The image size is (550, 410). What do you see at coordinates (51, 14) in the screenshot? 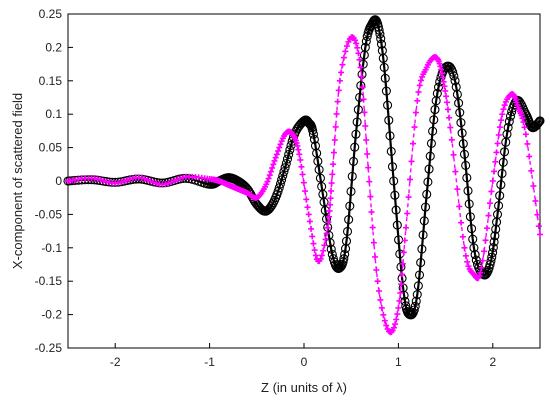
I see `y-tick-label: 0.25` at bounding box center [51, 14].